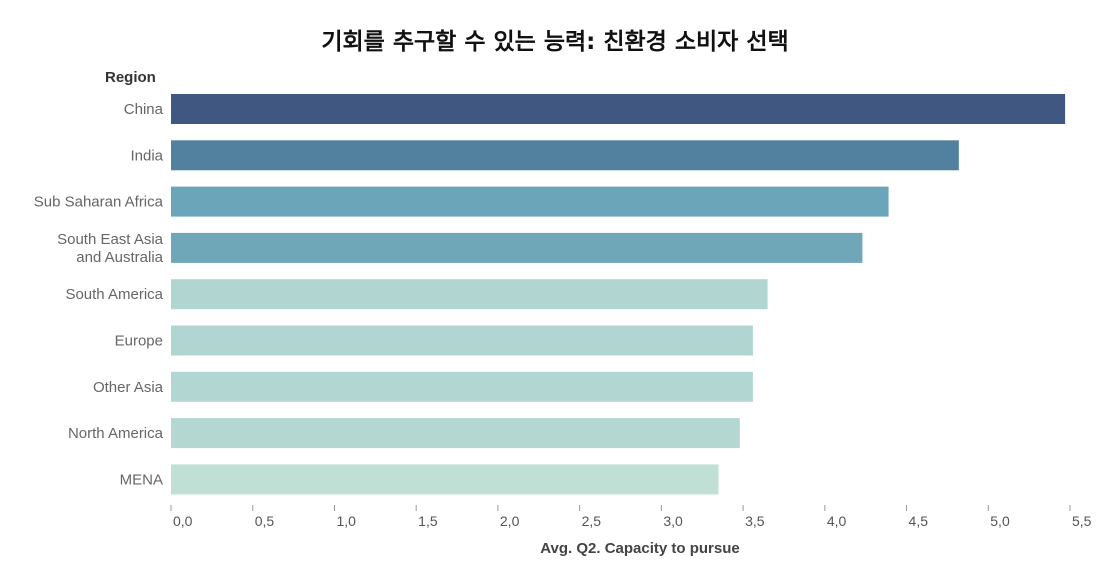 The width and height of the screenshot is (1110, 574). Describe the element at coordinates (141, 479) in the screenshot. I see `category-label: MENA` at that location.